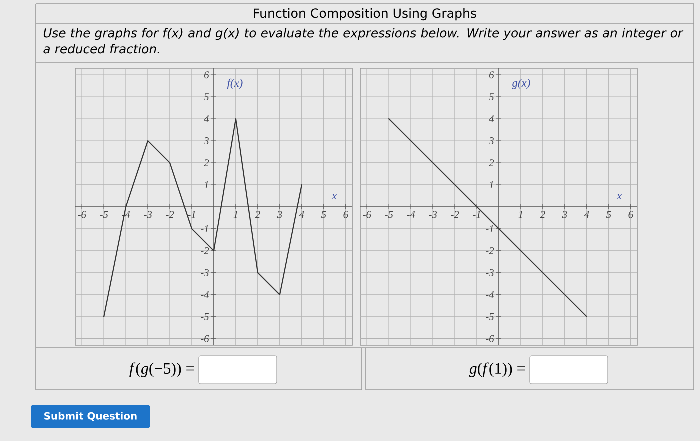  What do you see at coordinates (364, 41) in the screenshot?
I see `chart-subtitle: Use the graphs for f(x) and g(x) to evaluate the expressions below. Write your answer as an integer or a reduced fraction.` at bounding box center [364, 41].